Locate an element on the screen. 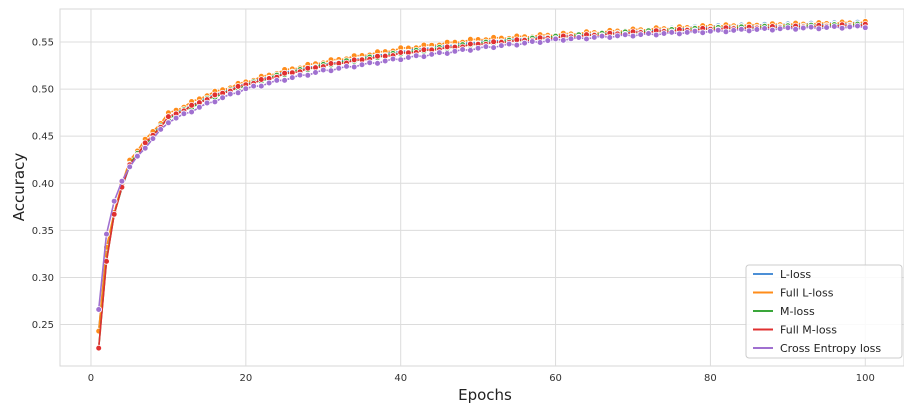  legend-entry: Full M-loss is located at coordinates (808, 330).